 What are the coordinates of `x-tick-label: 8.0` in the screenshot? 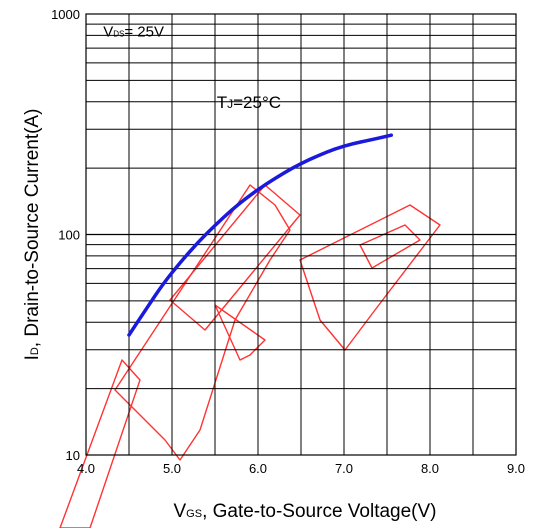 It's located at (430, 468).